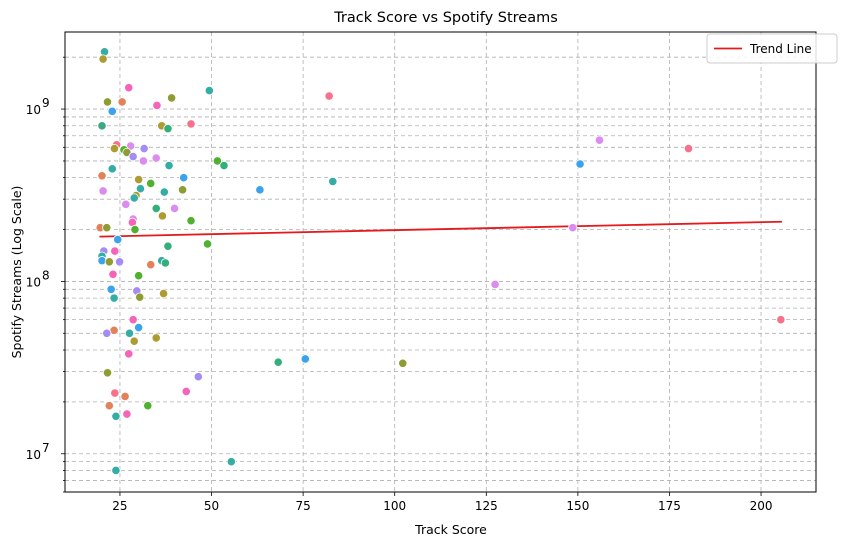 The image size is (849, 545). I want to click on y-tick-exponent: 8, so click(46, 275).